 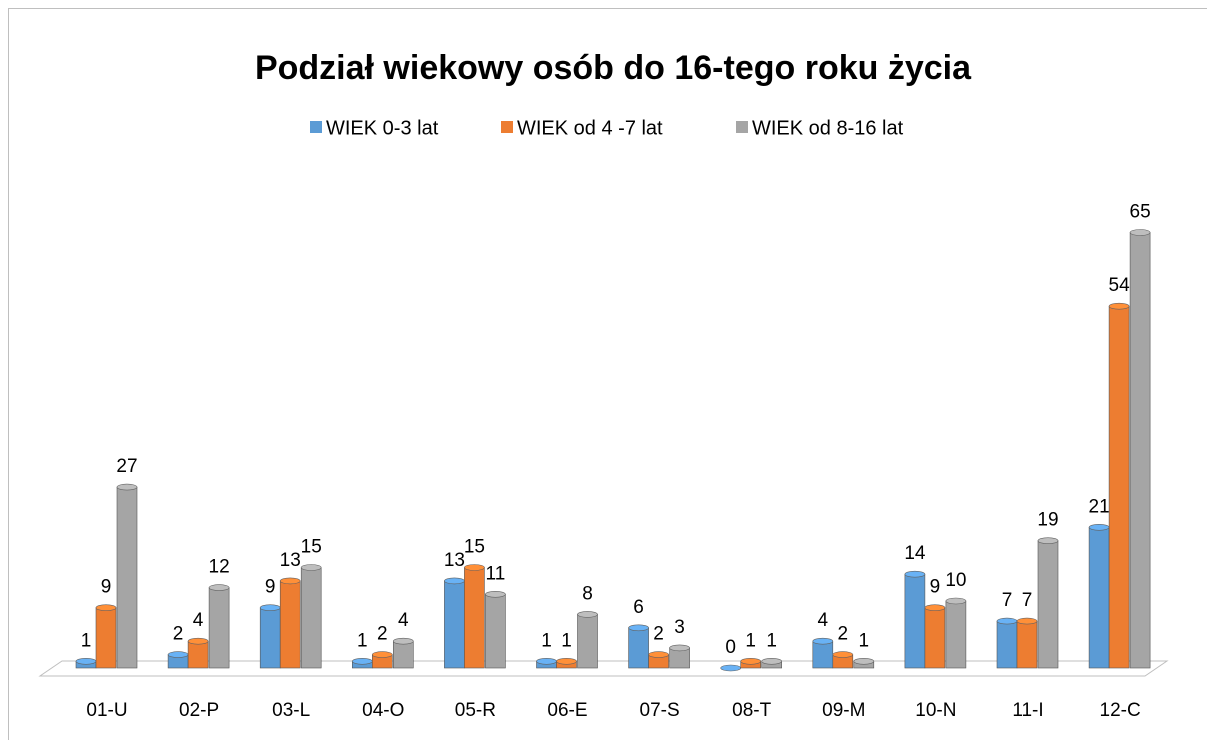 I want to click on data-label: 65, so click(x=1140, y=212).